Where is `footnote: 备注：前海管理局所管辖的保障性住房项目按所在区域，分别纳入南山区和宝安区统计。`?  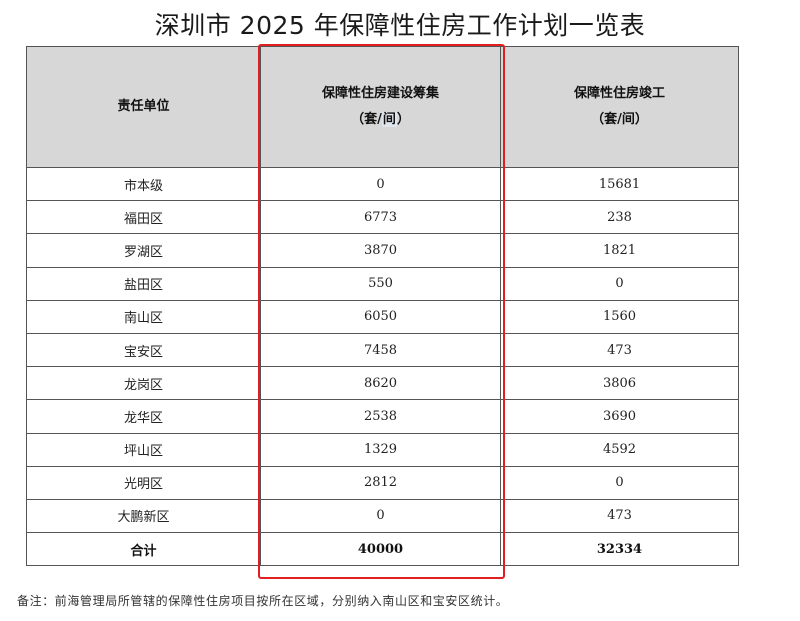 footnote: 备注：前海管理局所管辖的保障性住房项目按所在区域，分别纳入南山区和宝安区统计。 is located at coordinates (263, 601).